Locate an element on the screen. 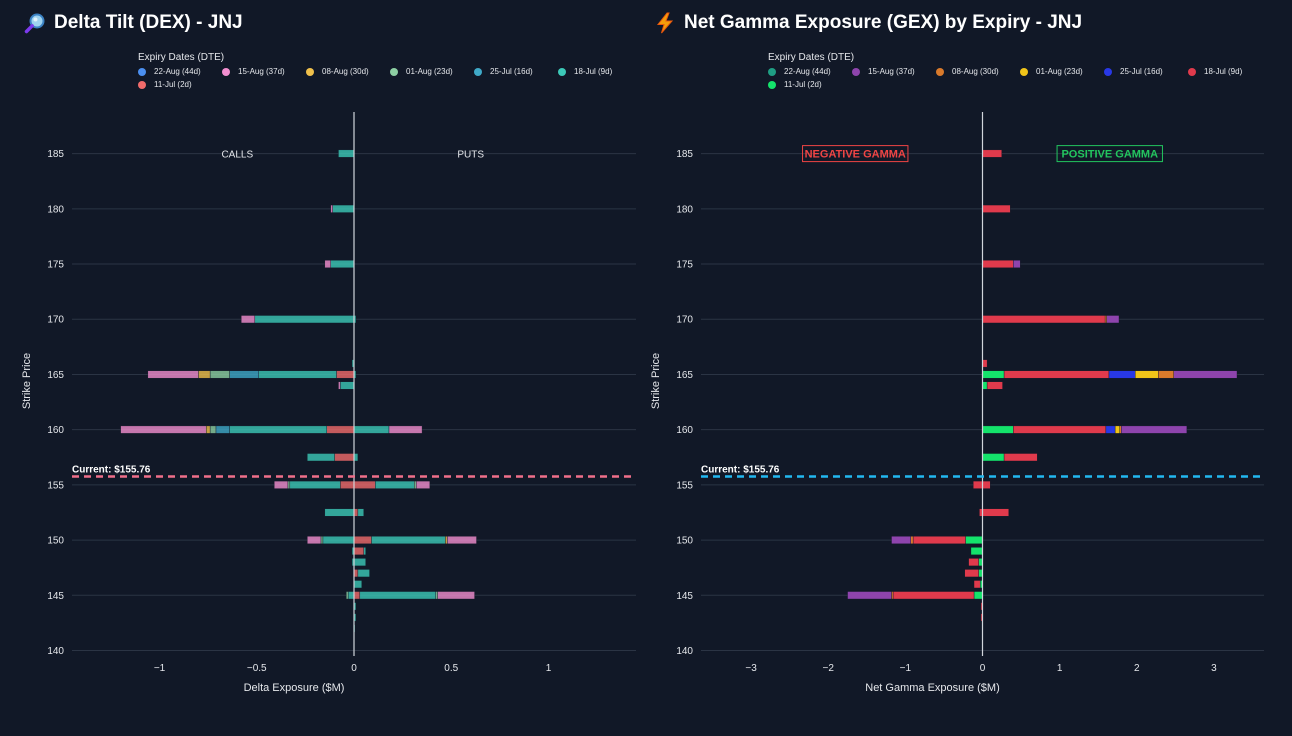 The width and height of the screenshot is (1292, 736). legend-label: 08-Aug (30d) is located at coordinates (975, 71).